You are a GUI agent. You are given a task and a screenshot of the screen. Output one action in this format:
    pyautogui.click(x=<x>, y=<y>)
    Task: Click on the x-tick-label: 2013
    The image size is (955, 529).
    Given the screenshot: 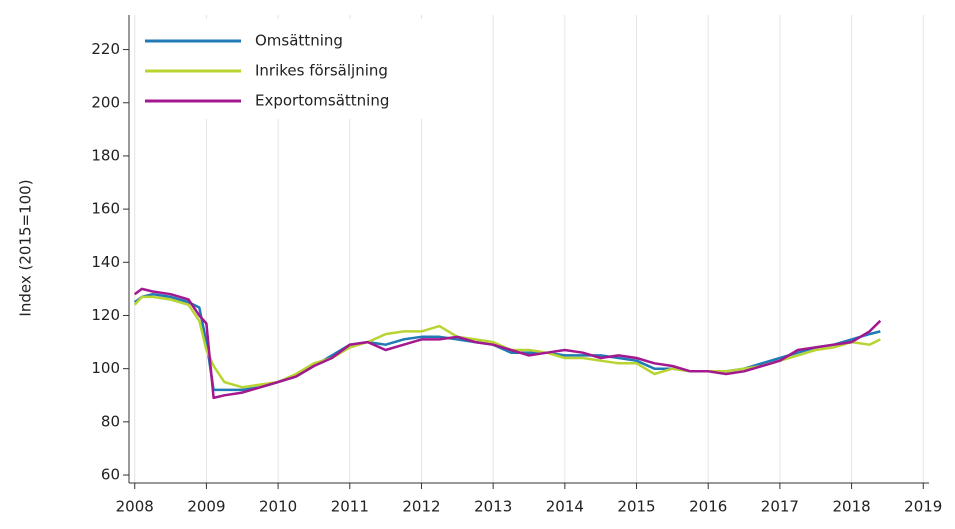 What is the action you would take?
    pyautogui.click(x=493, y=507)
    